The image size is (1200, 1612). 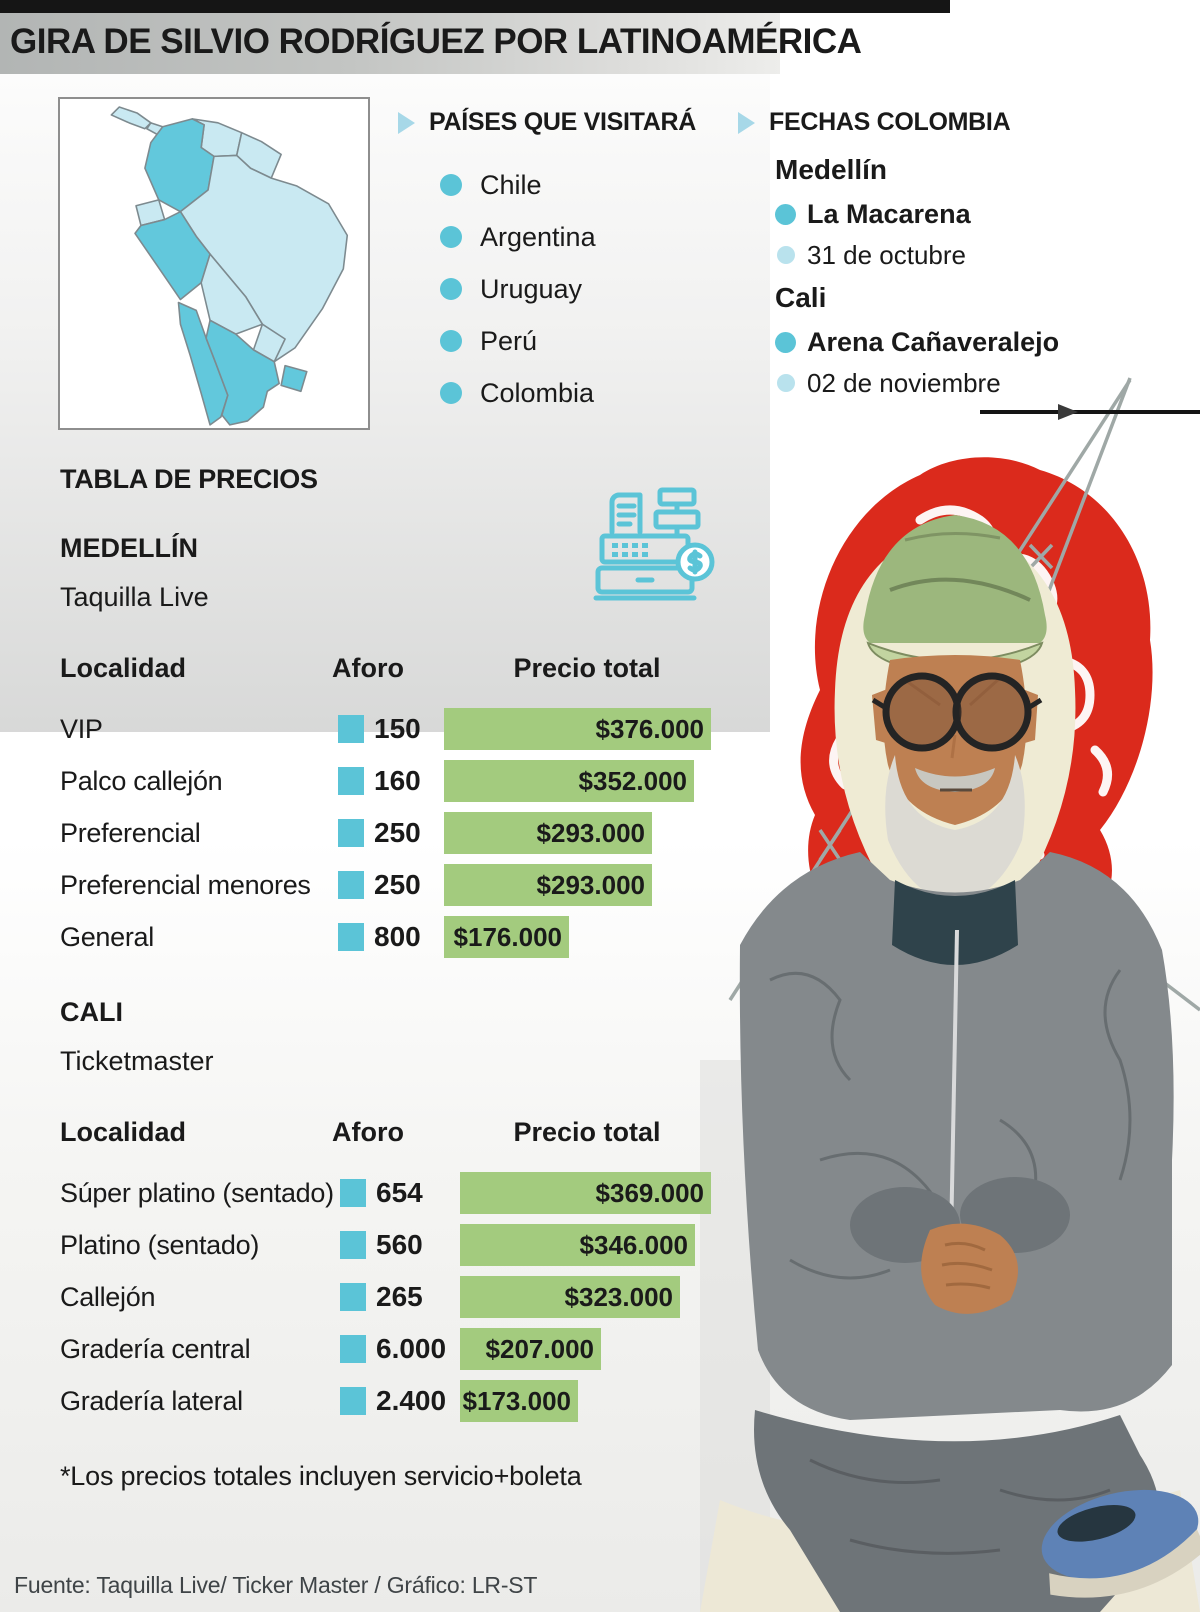 I want to click on table-row: Preferencial menores 250 $293.000, so click(x=391, y=885).